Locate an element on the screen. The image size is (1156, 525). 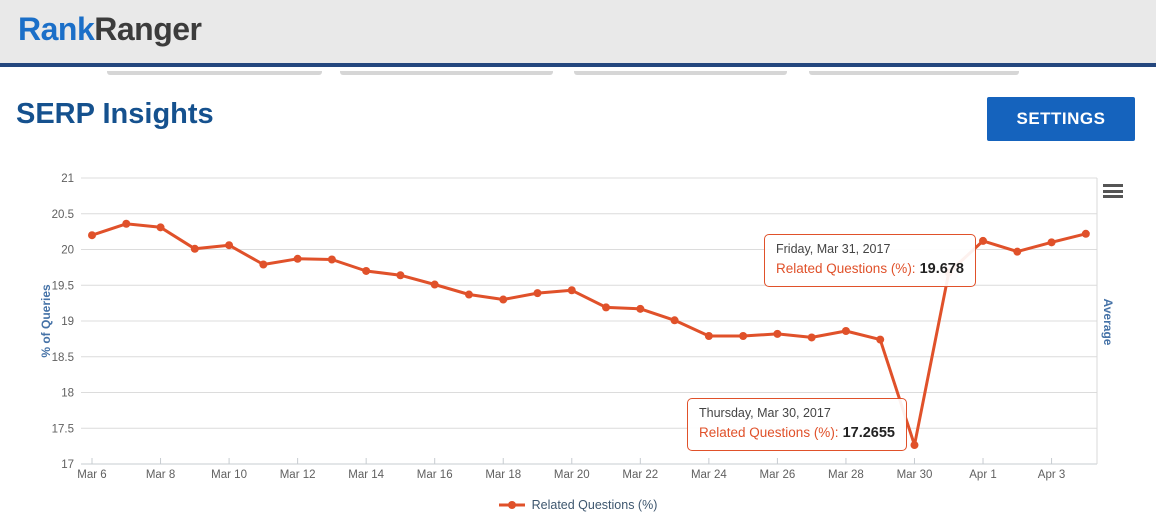
x-tick-label: Mar 20 is located at coordinates (572, 475).